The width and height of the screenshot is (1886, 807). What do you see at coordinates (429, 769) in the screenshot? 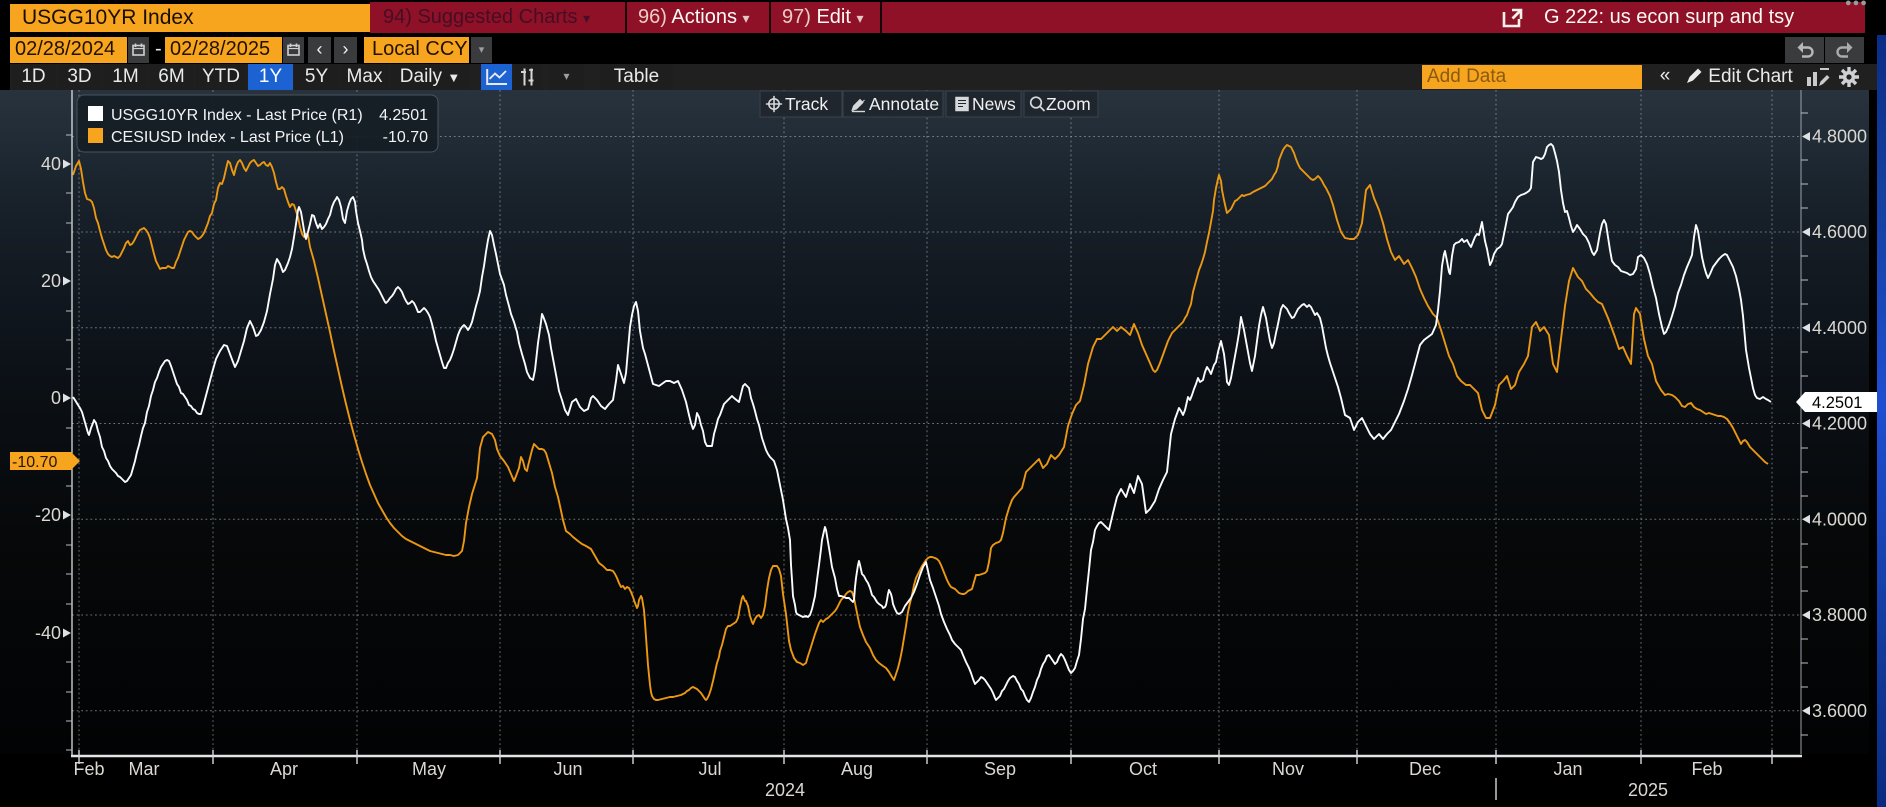
I see `svg-text: May` at bounding box center [429, 769].